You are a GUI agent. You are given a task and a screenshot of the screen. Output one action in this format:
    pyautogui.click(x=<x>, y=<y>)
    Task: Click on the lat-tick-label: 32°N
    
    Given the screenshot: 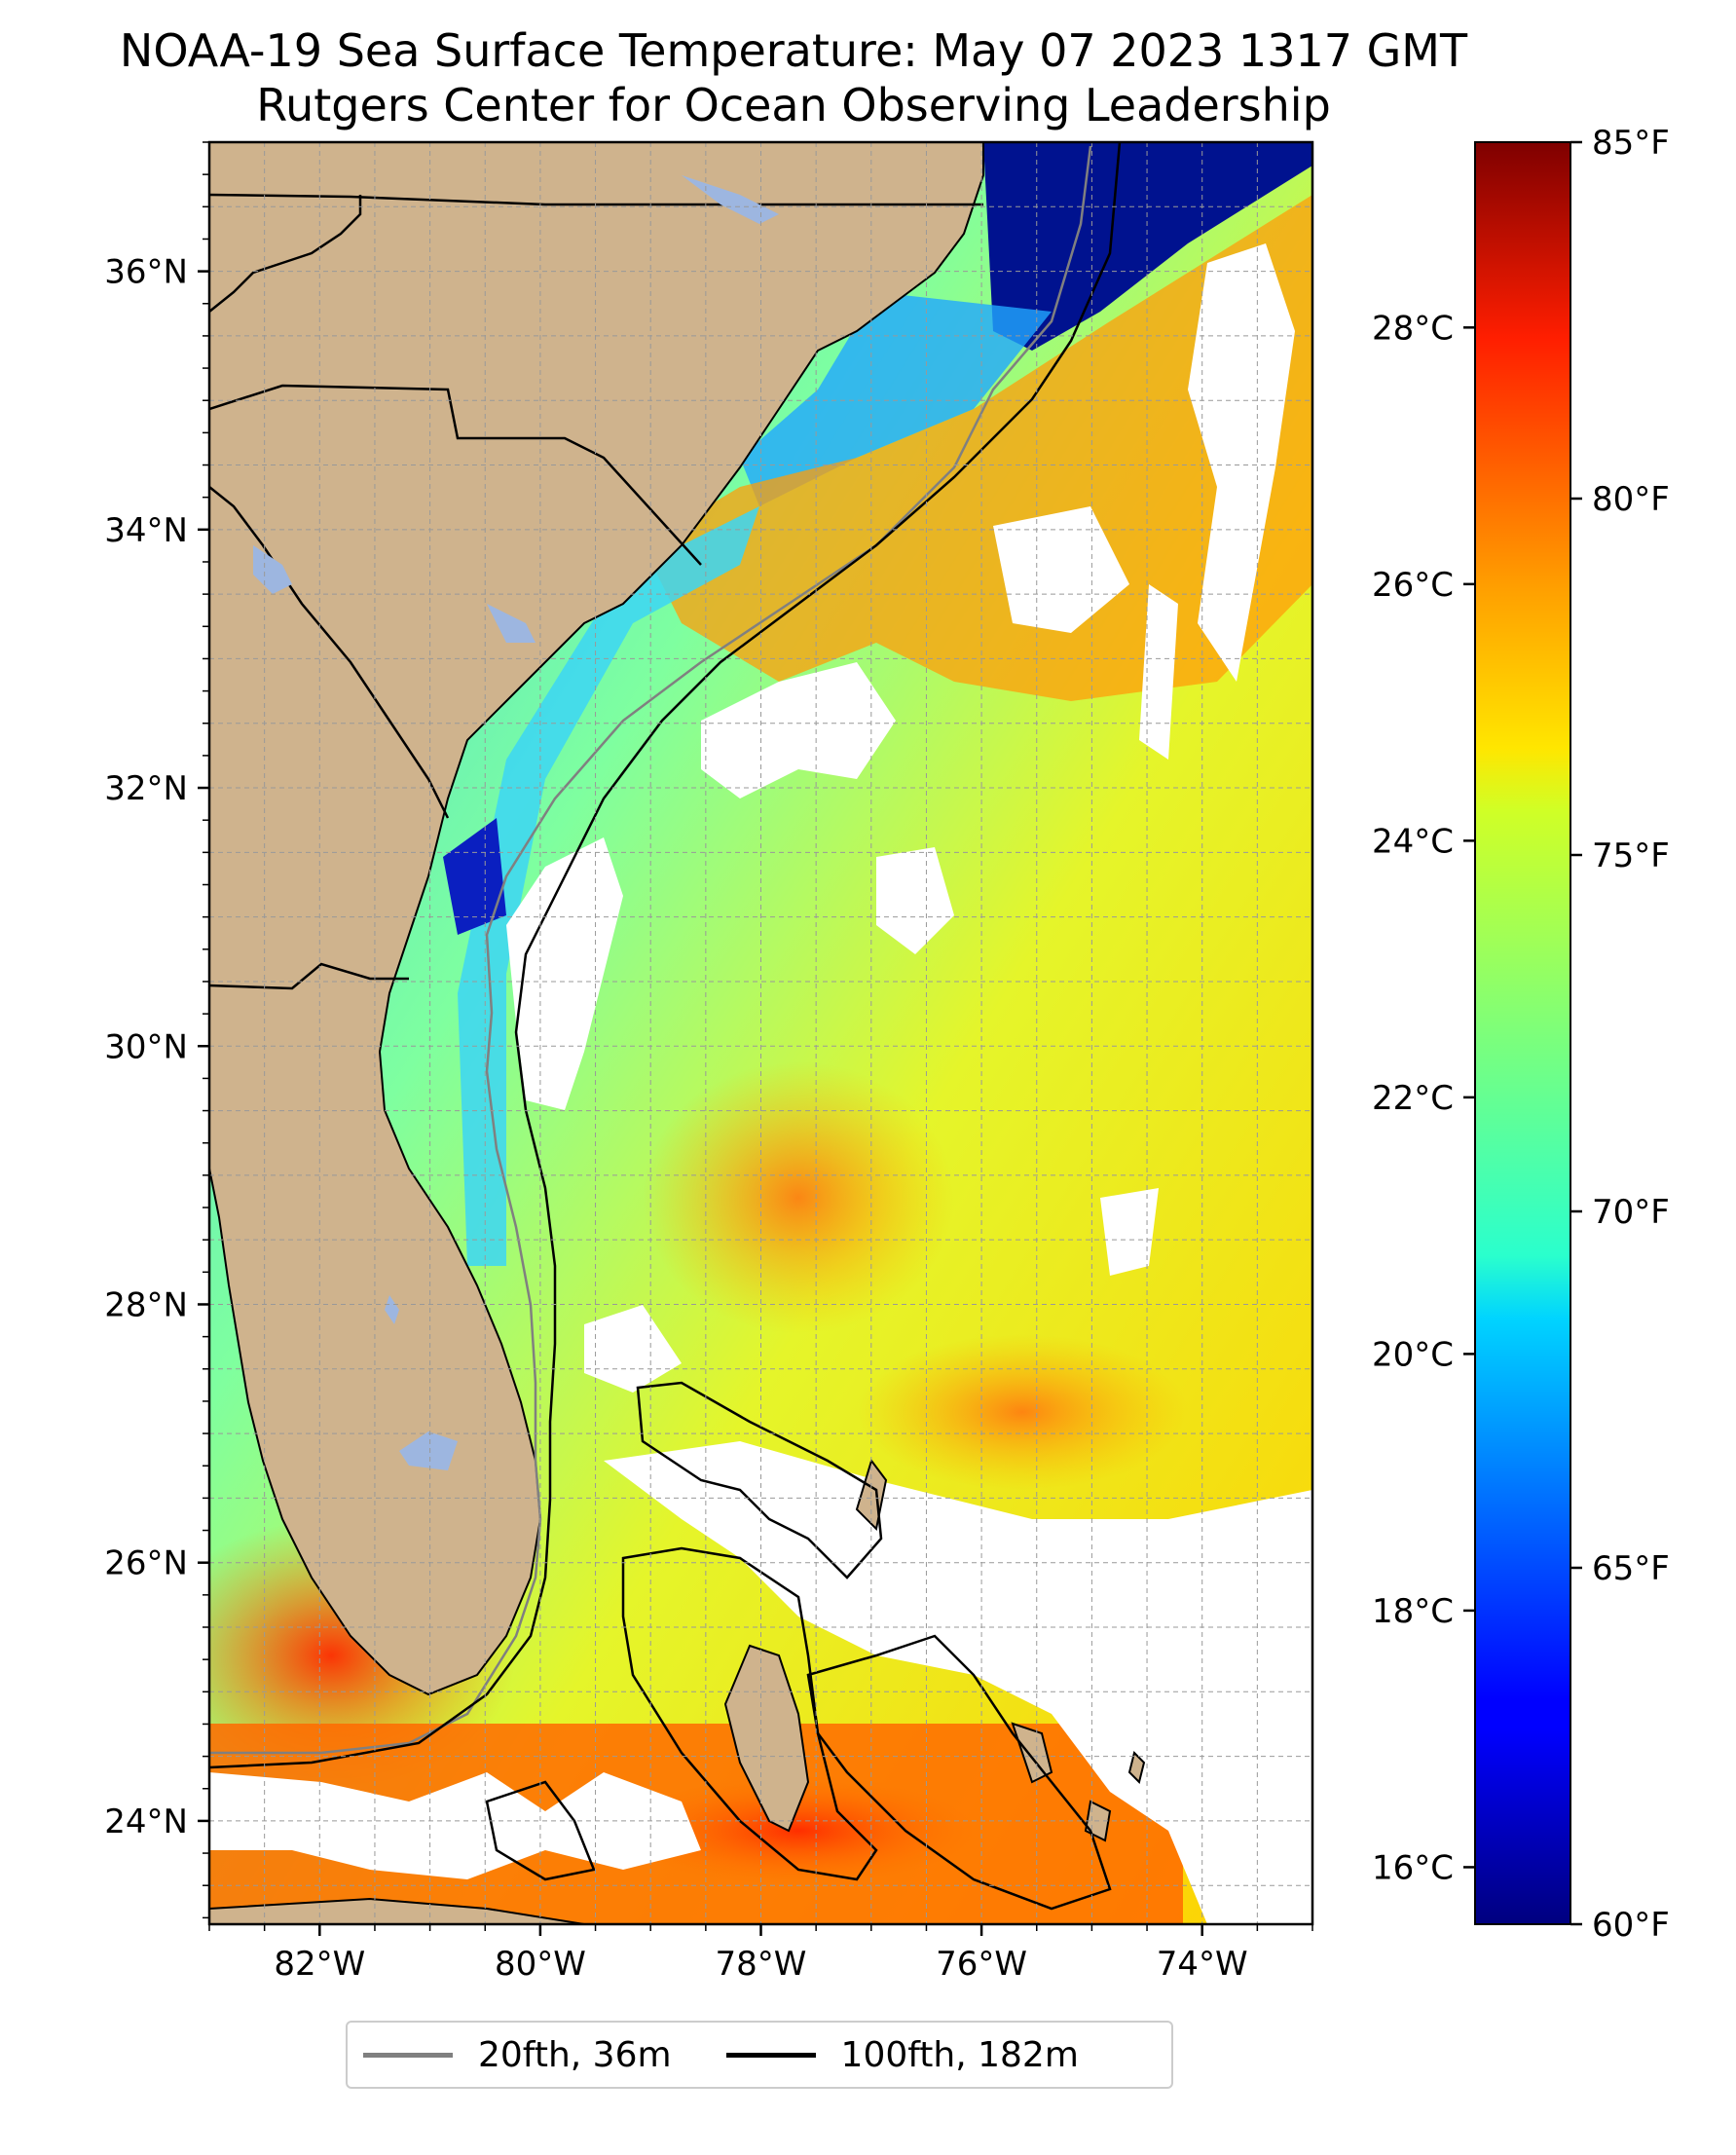 What is the action you would take?
    pyautogui.click(x=146, y=788)
    